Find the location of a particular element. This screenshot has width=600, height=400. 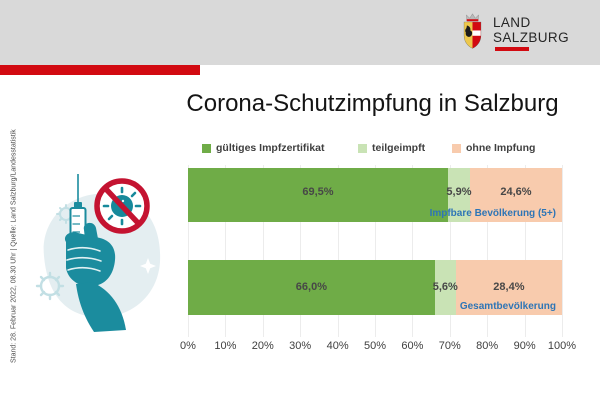

value-label: 5,9% is located at coordinates (459, 192).